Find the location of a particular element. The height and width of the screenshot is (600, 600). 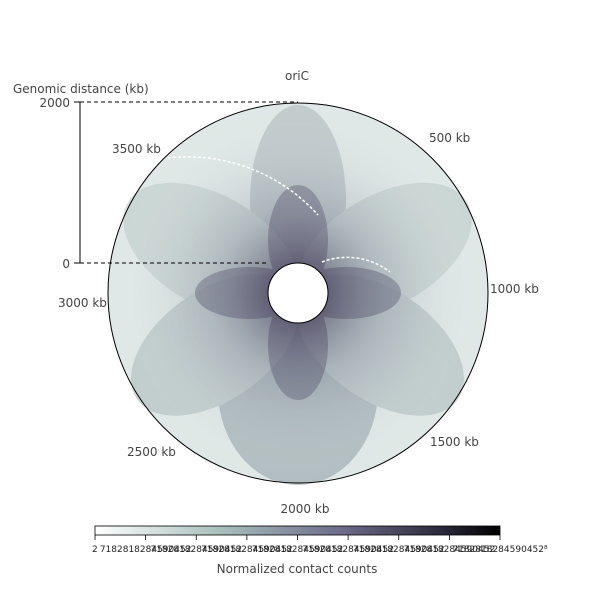

angular-label-3000: 3000 kb is located at coordinates (82, 303).